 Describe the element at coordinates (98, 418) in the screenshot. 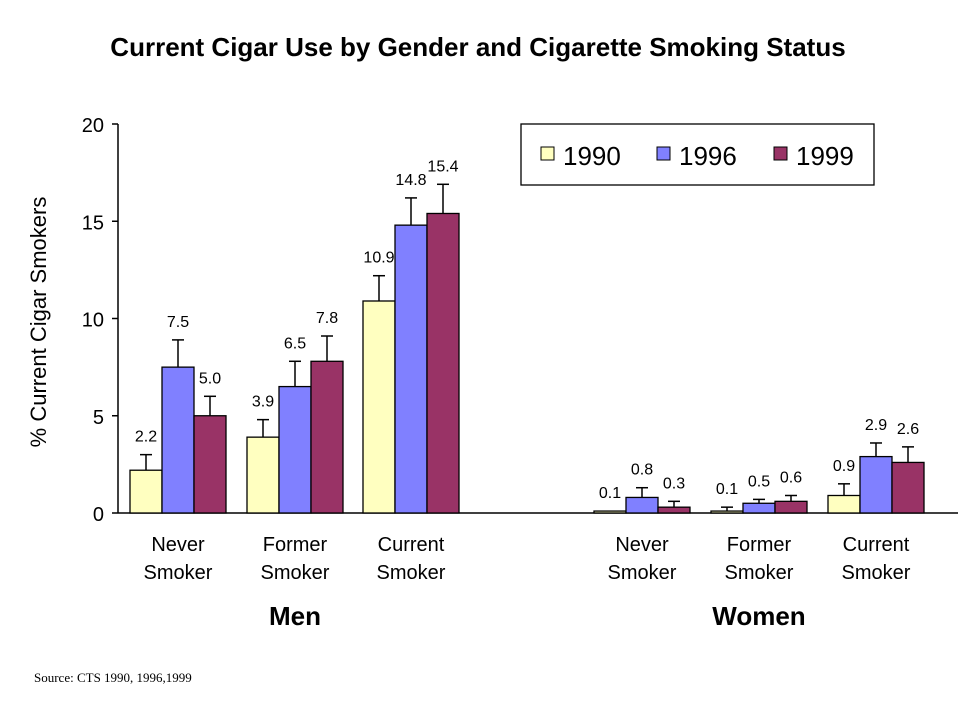

I see `y-tick-label: 5` at that location.